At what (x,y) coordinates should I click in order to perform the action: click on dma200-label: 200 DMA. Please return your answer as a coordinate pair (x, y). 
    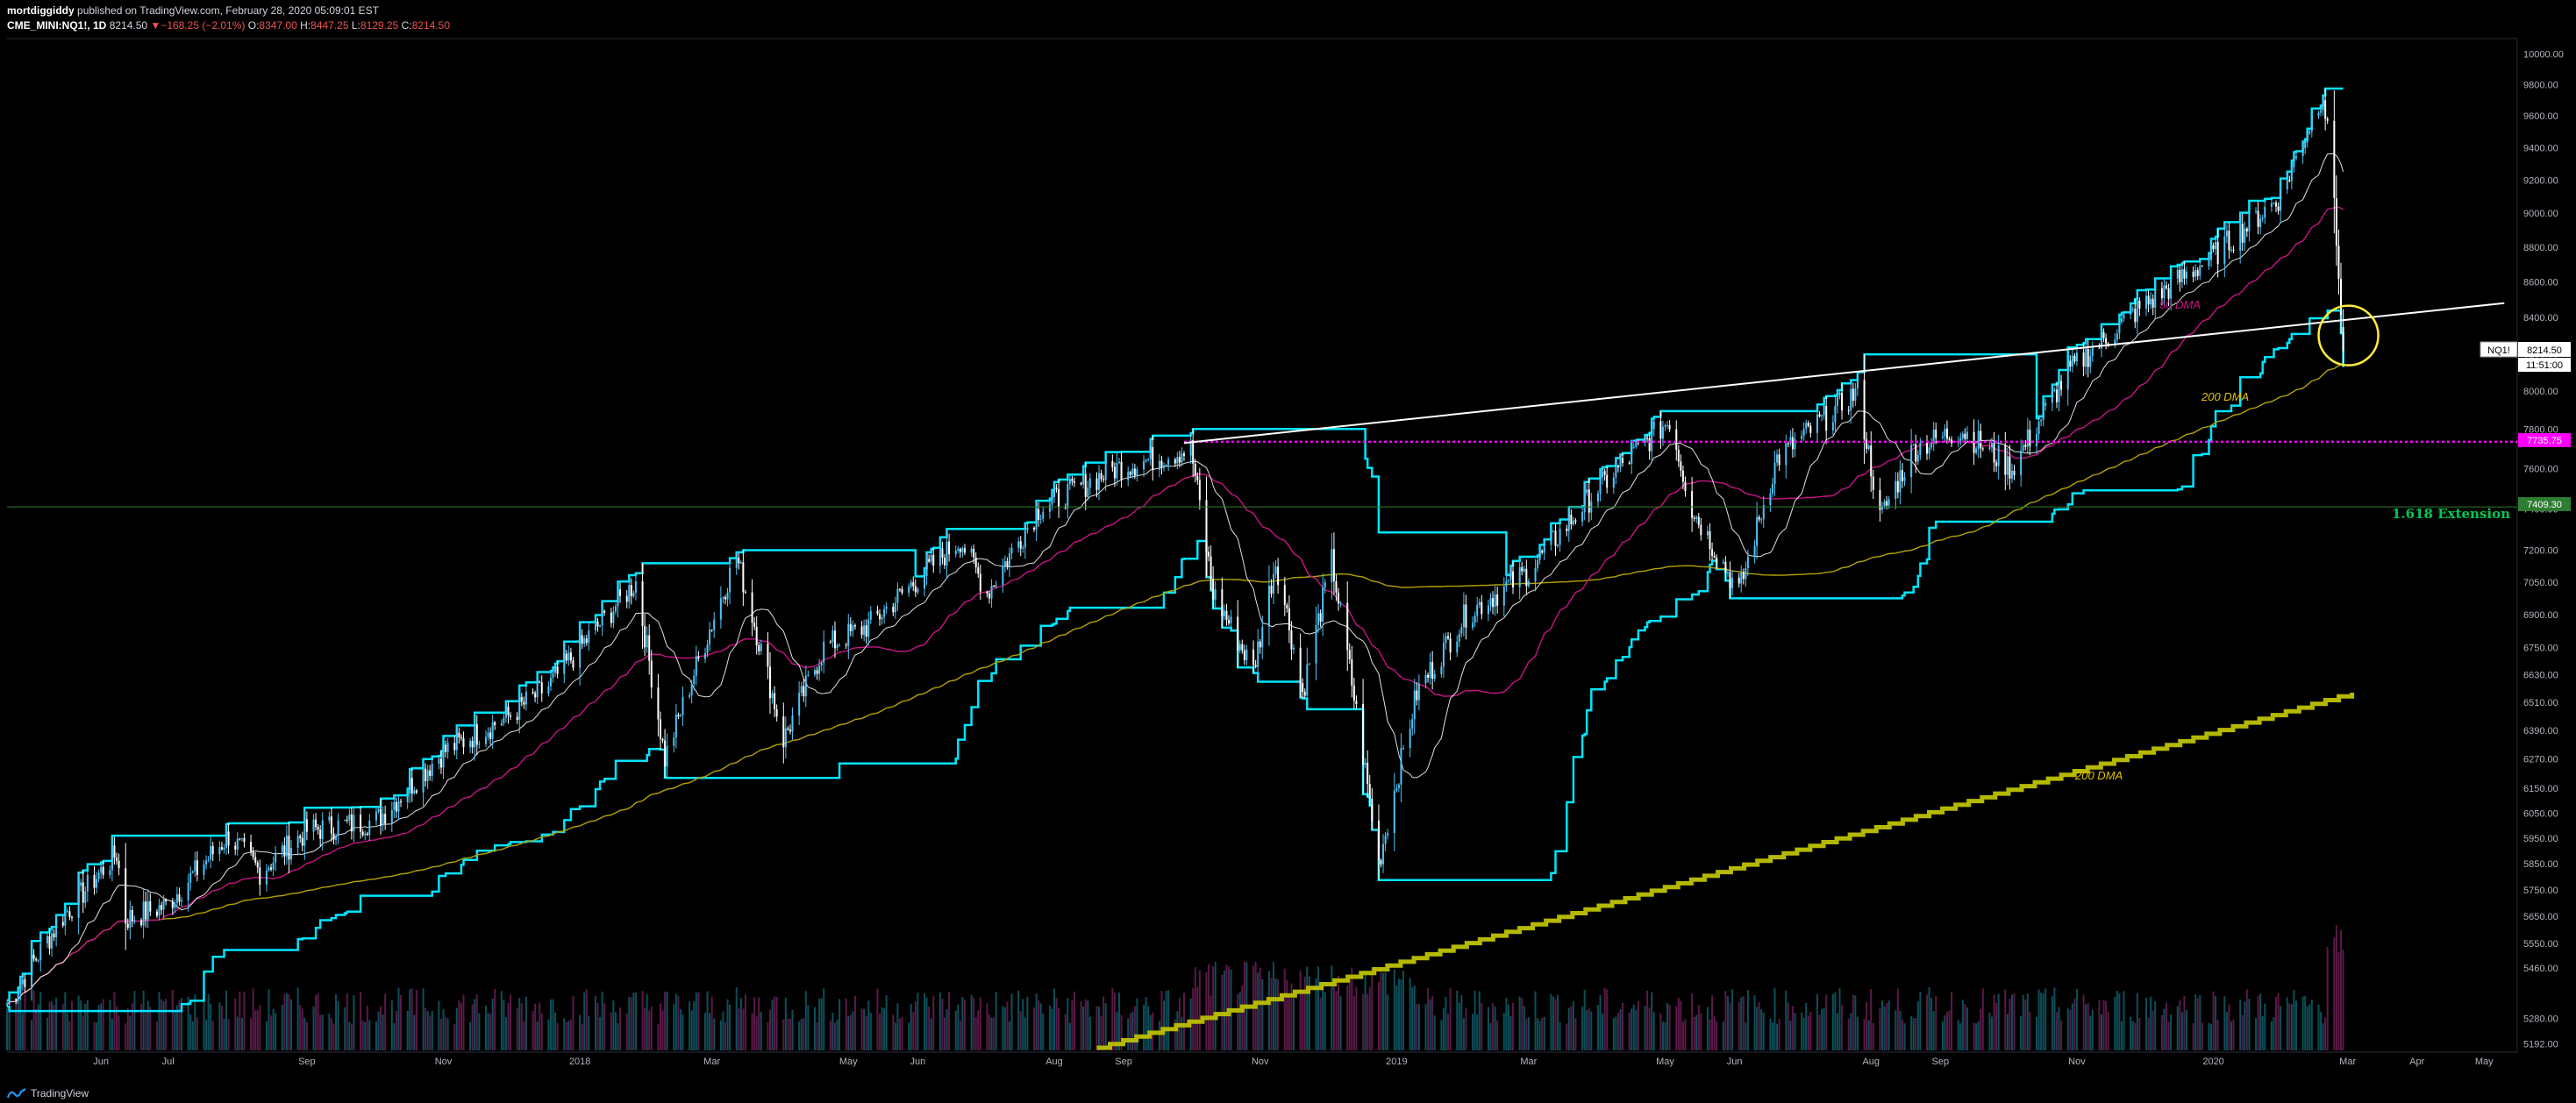
    Looking at the image, I should click on (2225, 396).